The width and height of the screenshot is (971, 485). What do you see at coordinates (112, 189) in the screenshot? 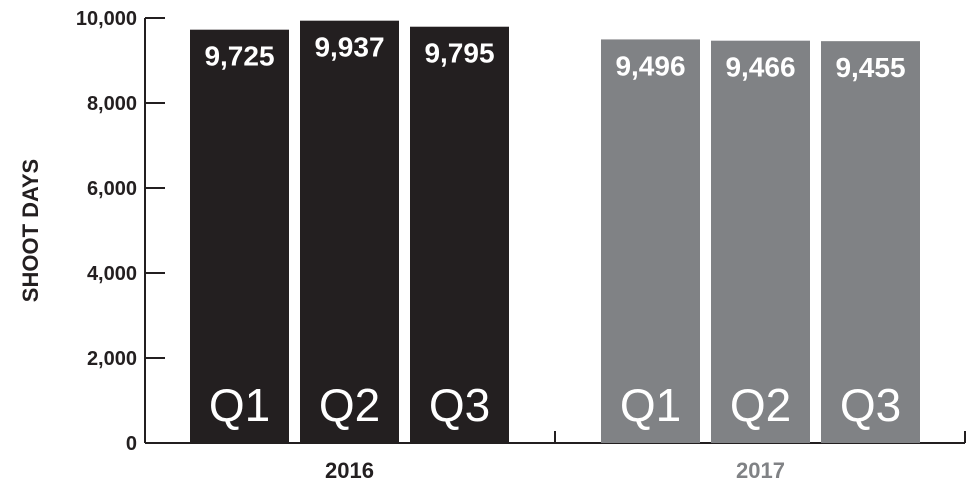
I see `y-tick-label: 6,000` at bounding box center [112, 189].